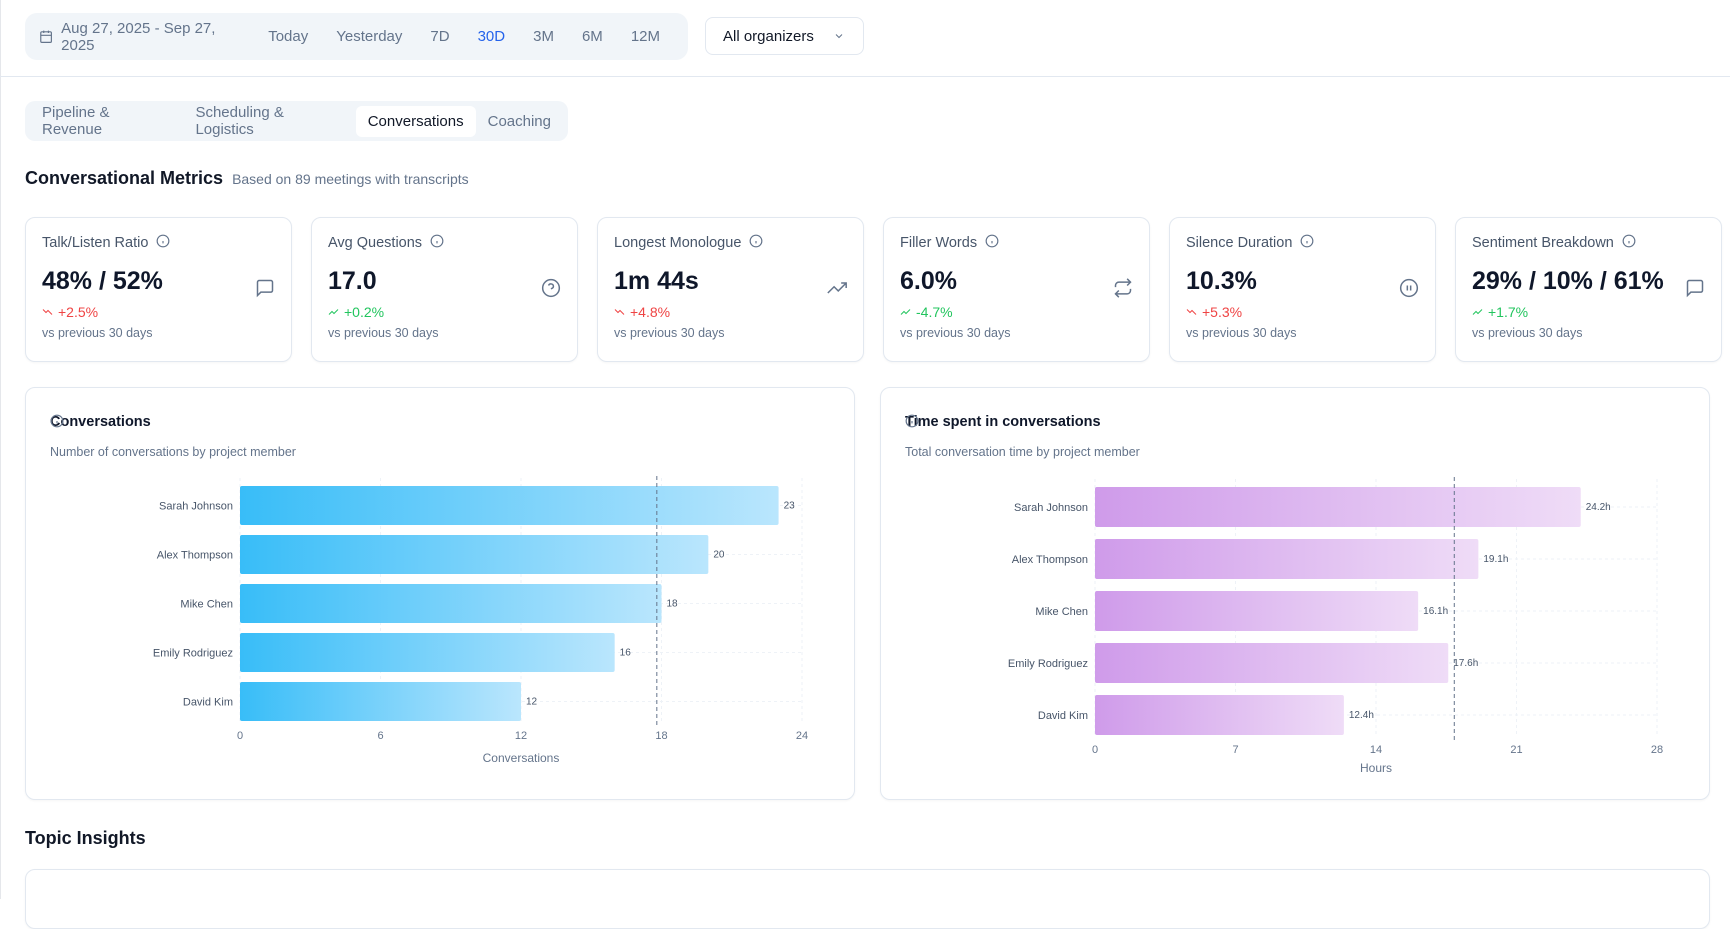 The width and height of the screenshot is (1730, 929). Describe the element at coordinates (532, 702) in the screenshot. I see `data-label: 12` at that location.